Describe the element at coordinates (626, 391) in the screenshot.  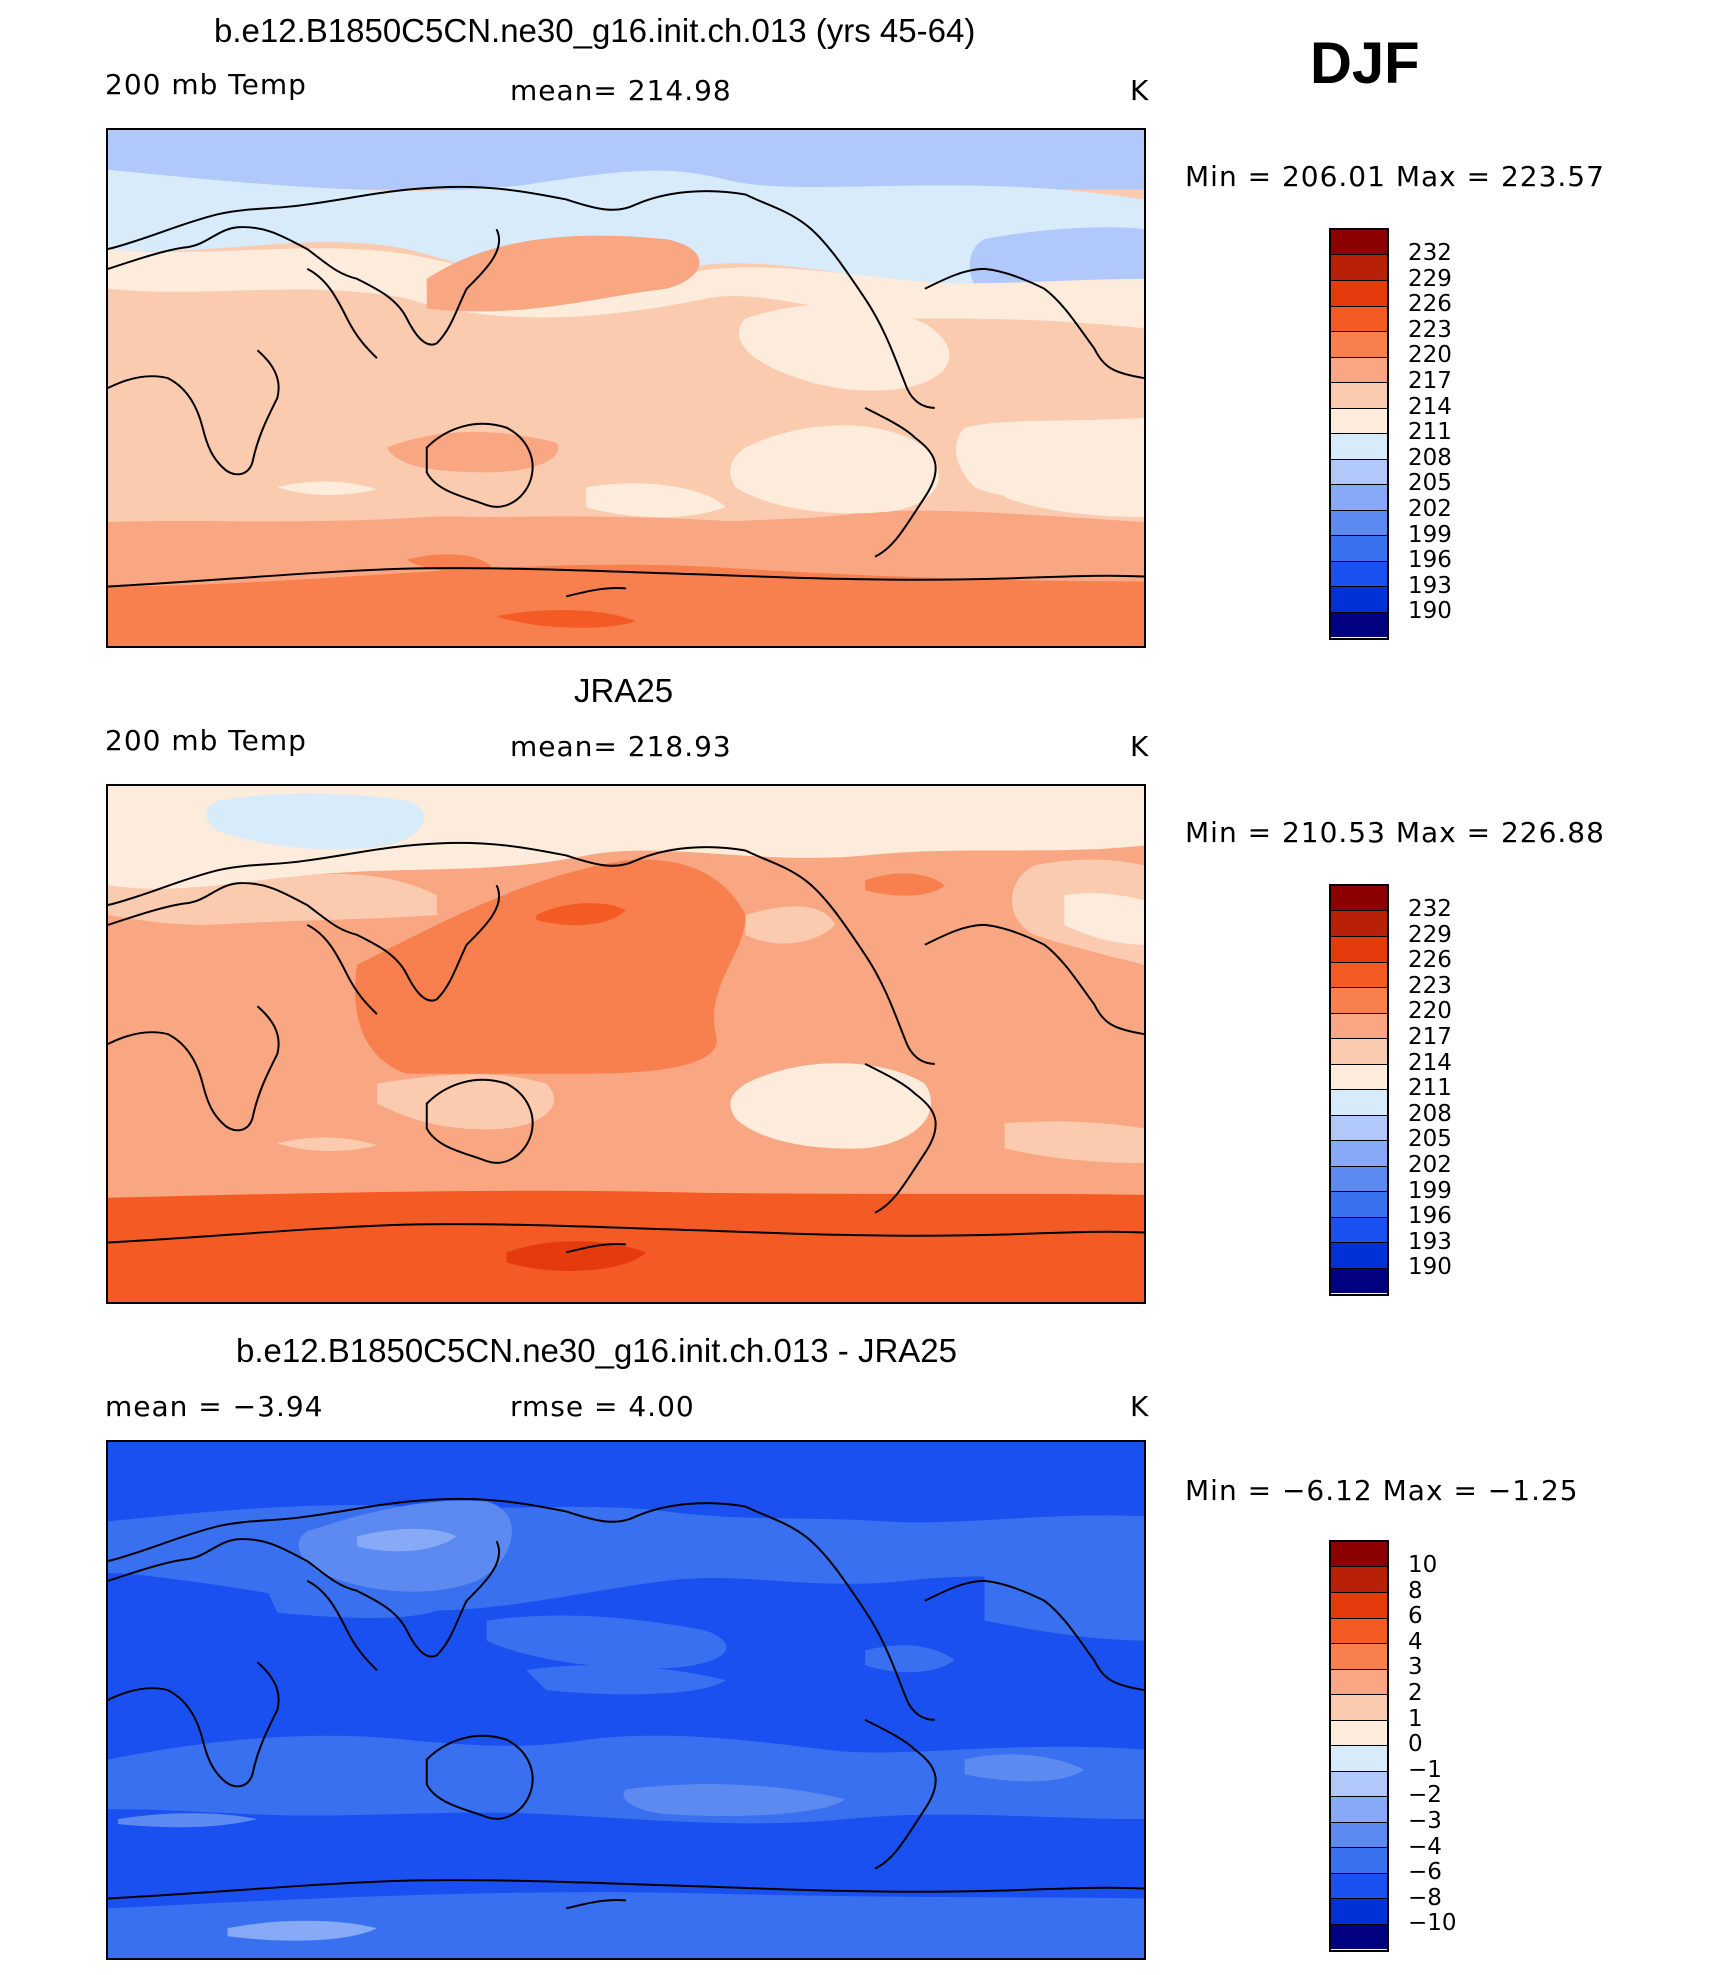
I see `panel-1-coastlines` at that location.